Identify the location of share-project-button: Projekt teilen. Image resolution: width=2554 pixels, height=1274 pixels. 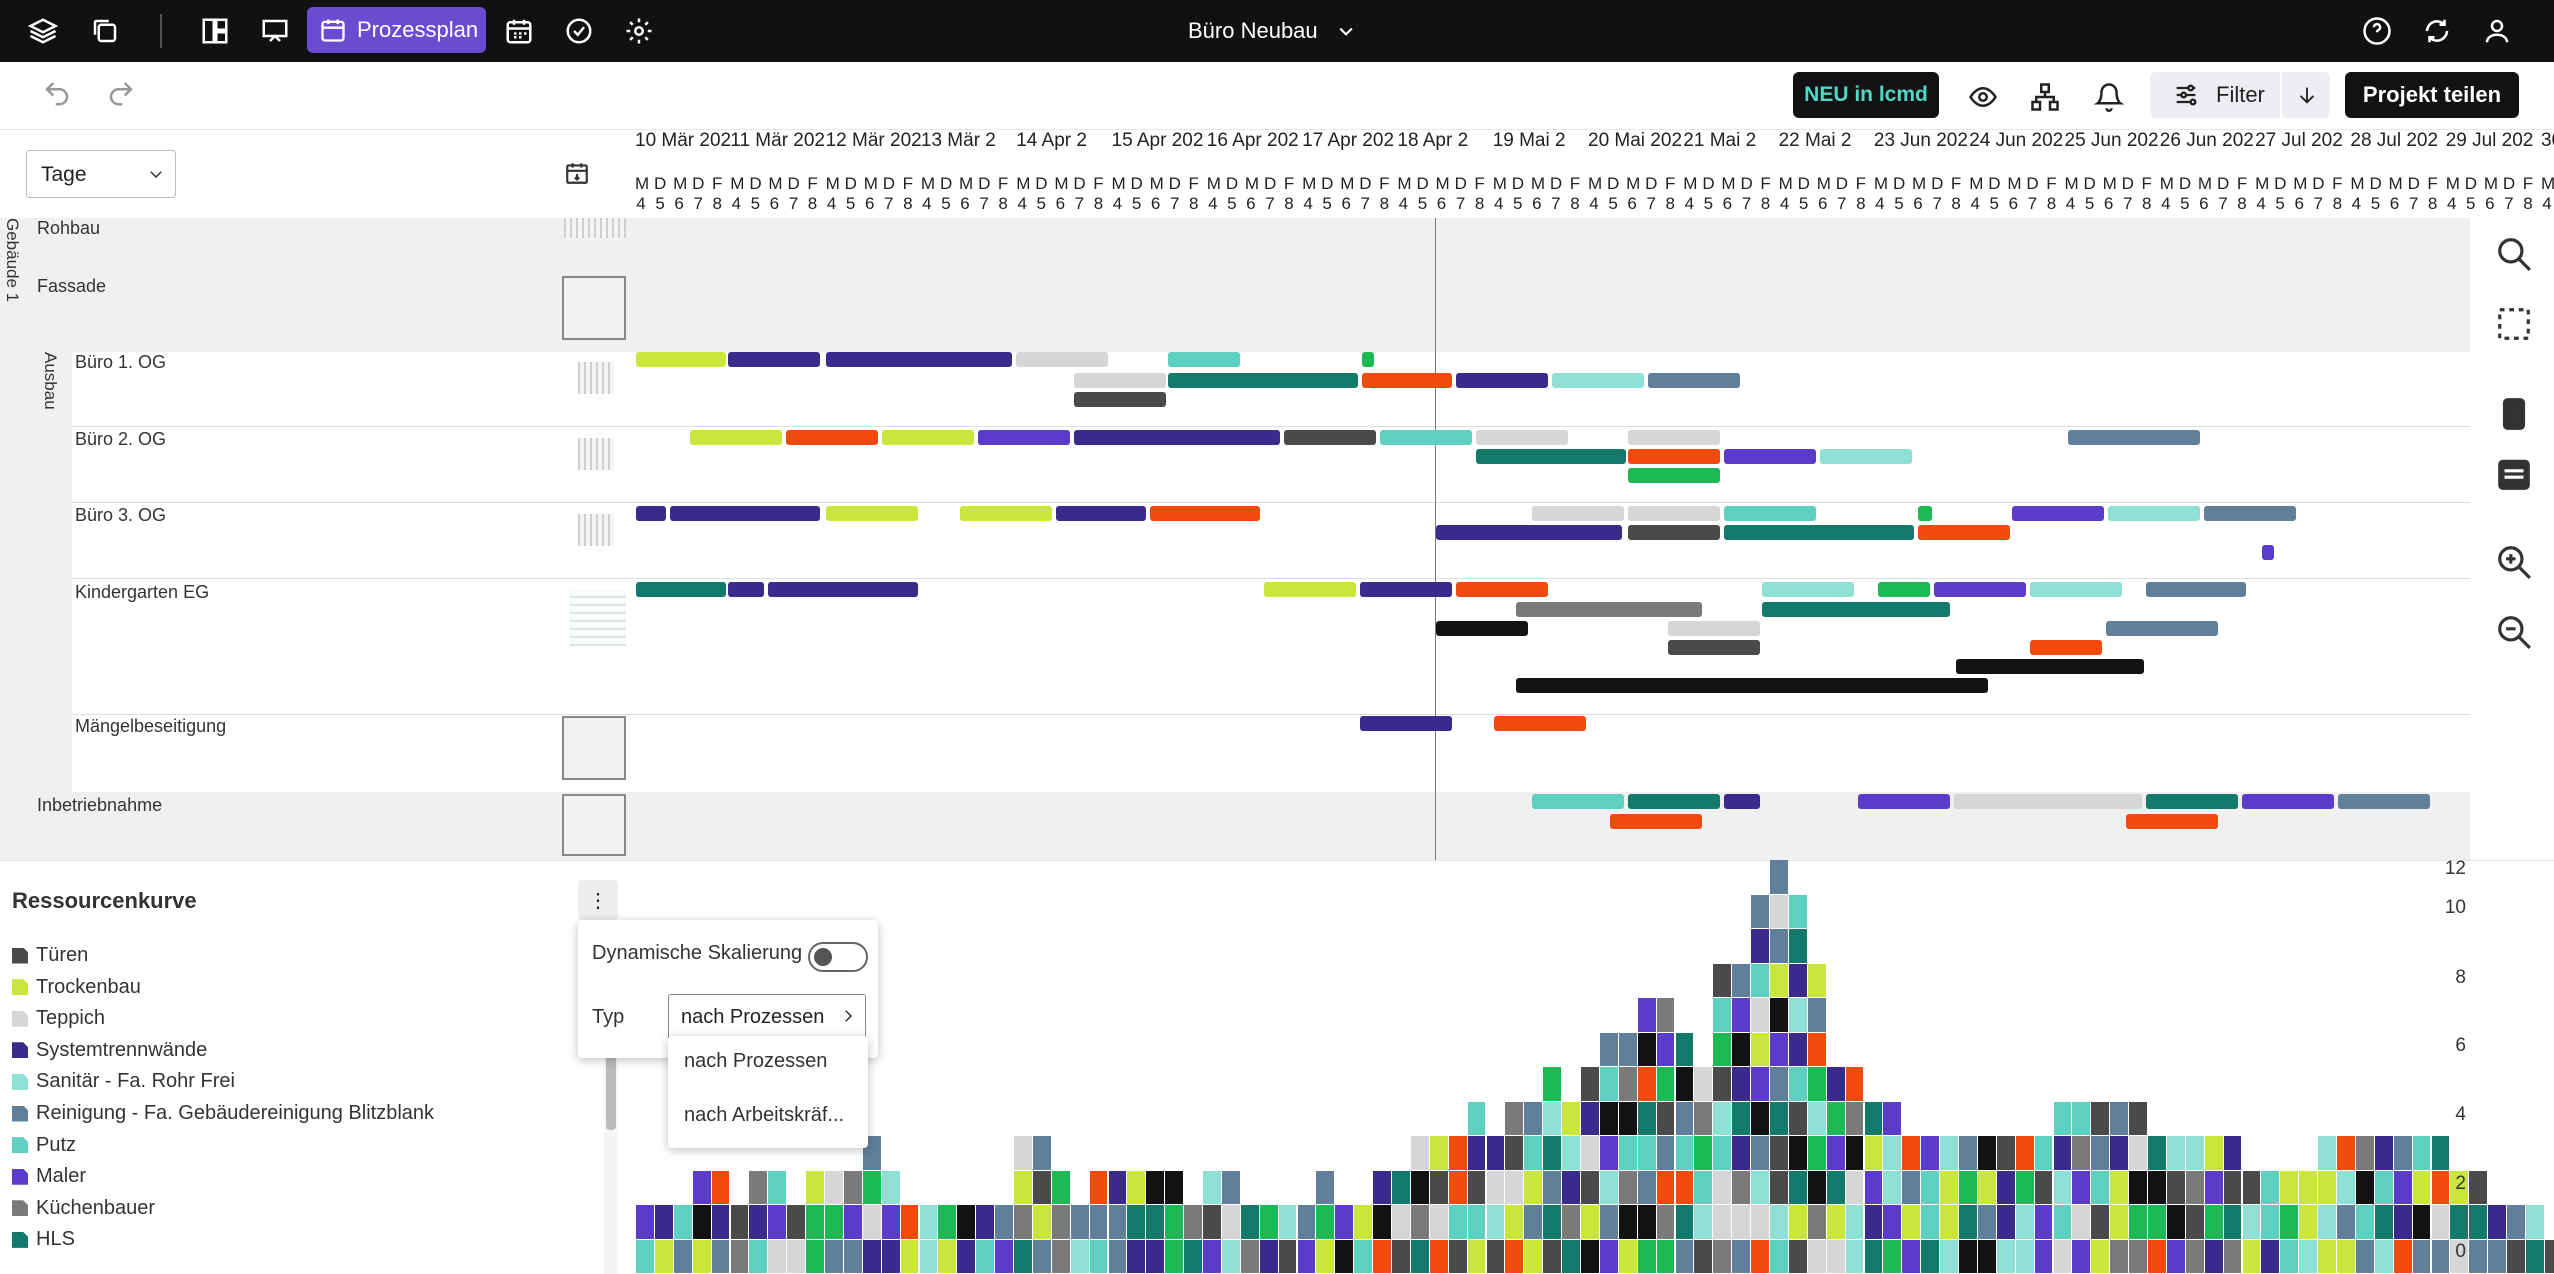
(2432, 95).